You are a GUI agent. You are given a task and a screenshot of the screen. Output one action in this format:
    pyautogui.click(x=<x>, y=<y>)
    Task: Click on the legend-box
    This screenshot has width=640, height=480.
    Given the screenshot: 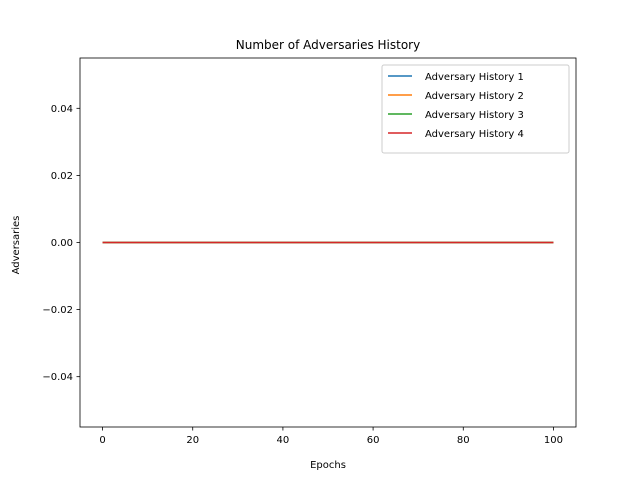 What is the action you would take?
    pyautogui.click(x=475, y=109)
    